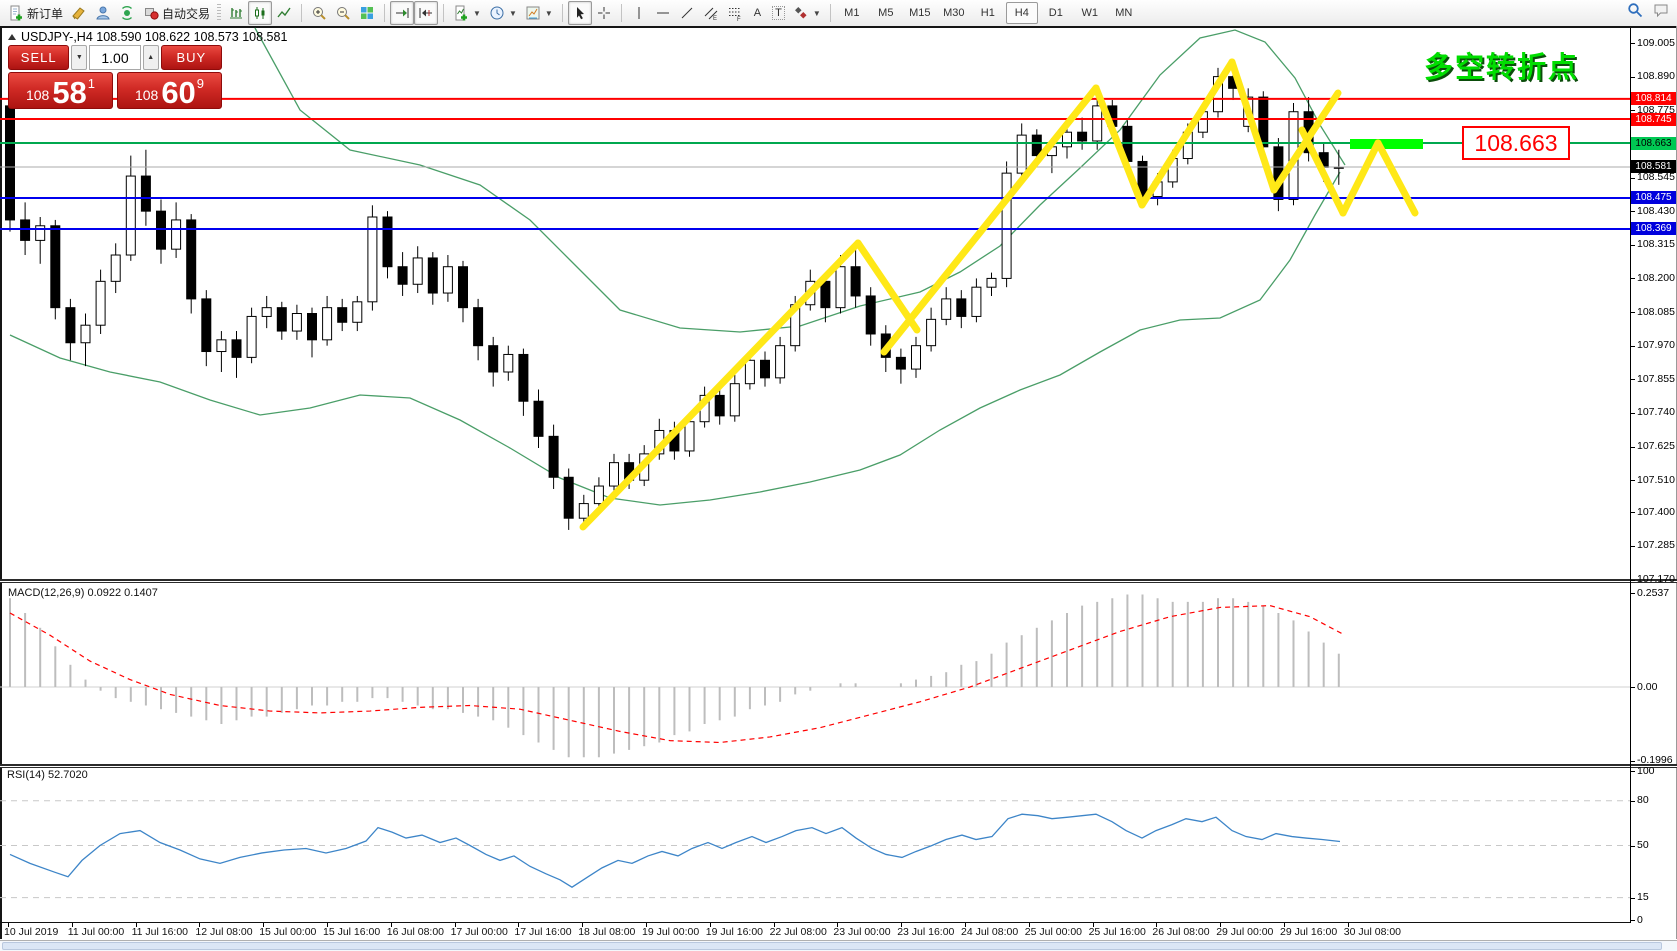  Describe the element at coordinates (1055, 13) in the screenshot. I see `timeframe-button-d1: D1` at that location.